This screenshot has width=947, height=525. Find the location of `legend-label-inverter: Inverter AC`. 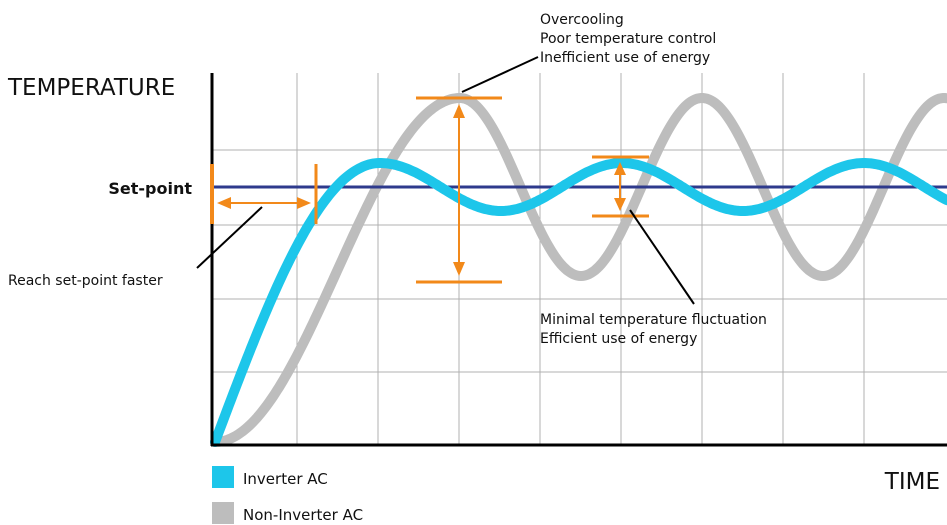

legend-label-inverter: Inverter AC is located at coordinates (285, 479).